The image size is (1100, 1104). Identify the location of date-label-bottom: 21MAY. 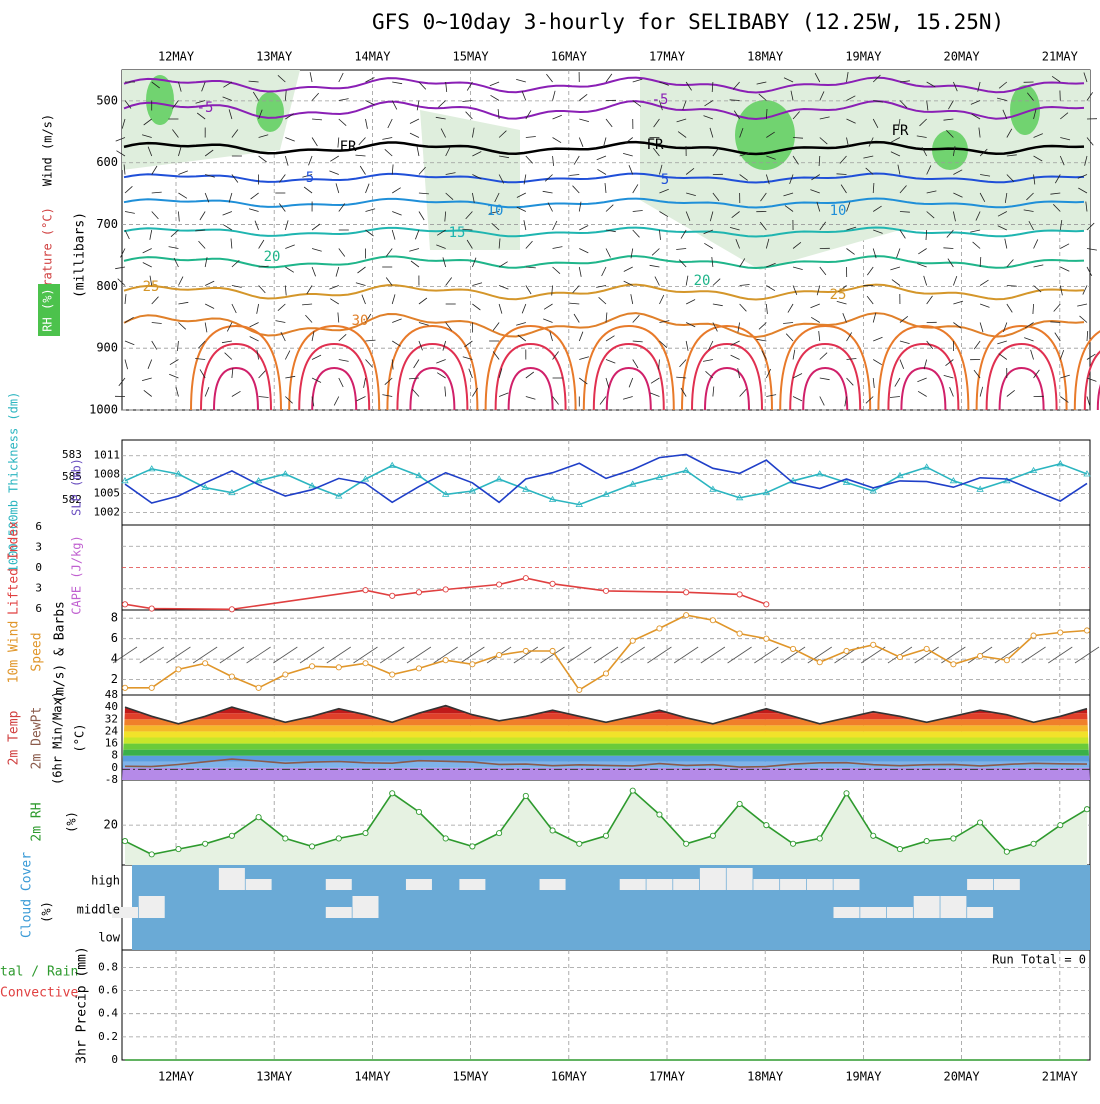
(1060, 1077).